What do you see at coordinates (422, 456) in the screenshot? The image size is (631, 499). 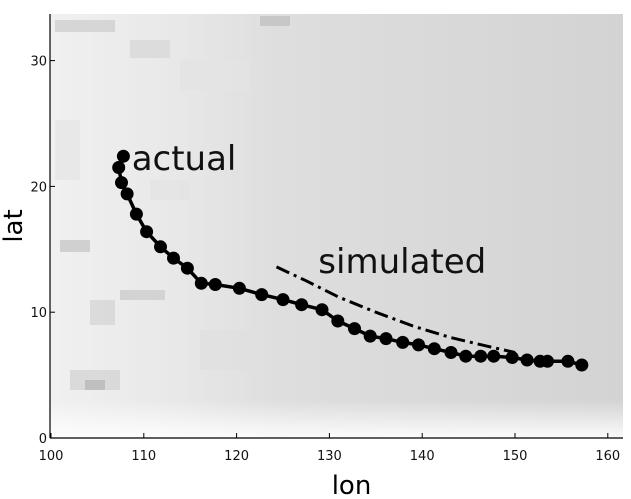 I see `x-tick-label: 140` at bounding box center [422, 456].